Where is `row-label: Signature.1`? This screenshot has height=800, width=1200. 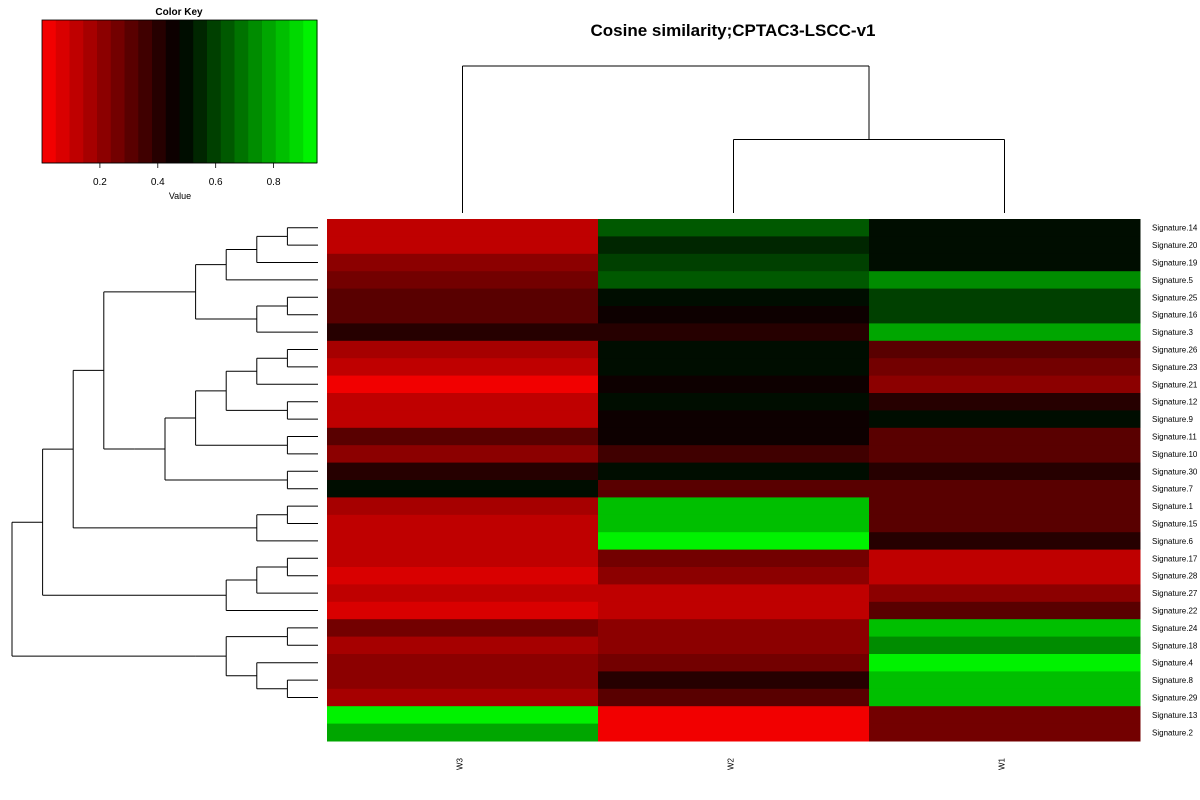 row-label: Signature.1 is located at coordinates (1172, 506).